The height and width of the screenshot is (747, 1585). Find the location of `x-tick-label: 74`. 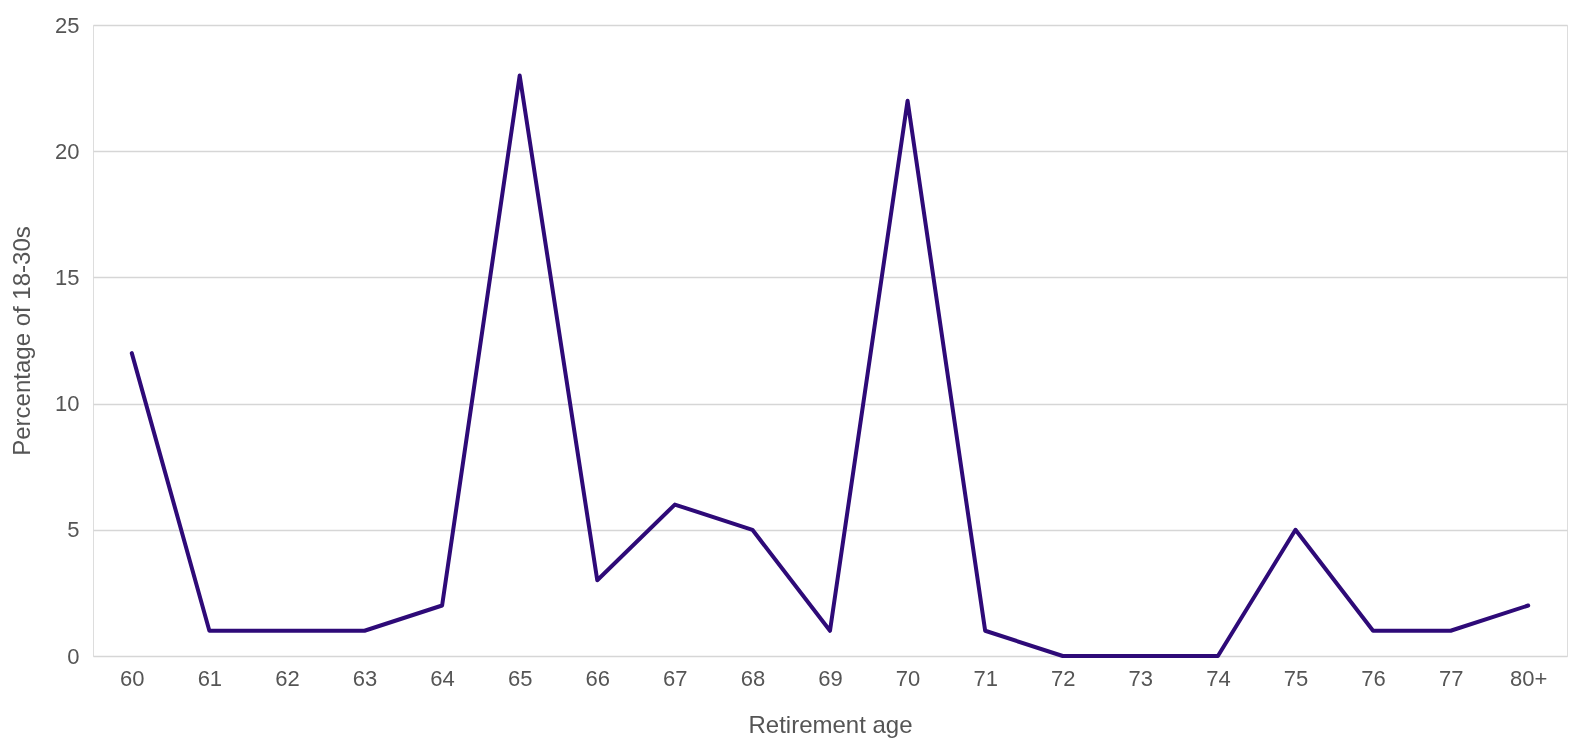

x-tick-label: 74 is located at coordinates (1218, 678).